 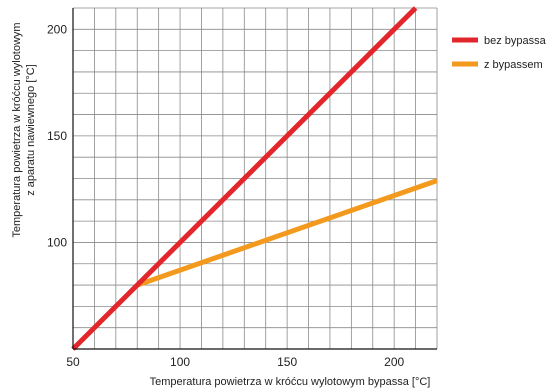 I want to click on x-tick-label: 150, so click(x=287, y=362).